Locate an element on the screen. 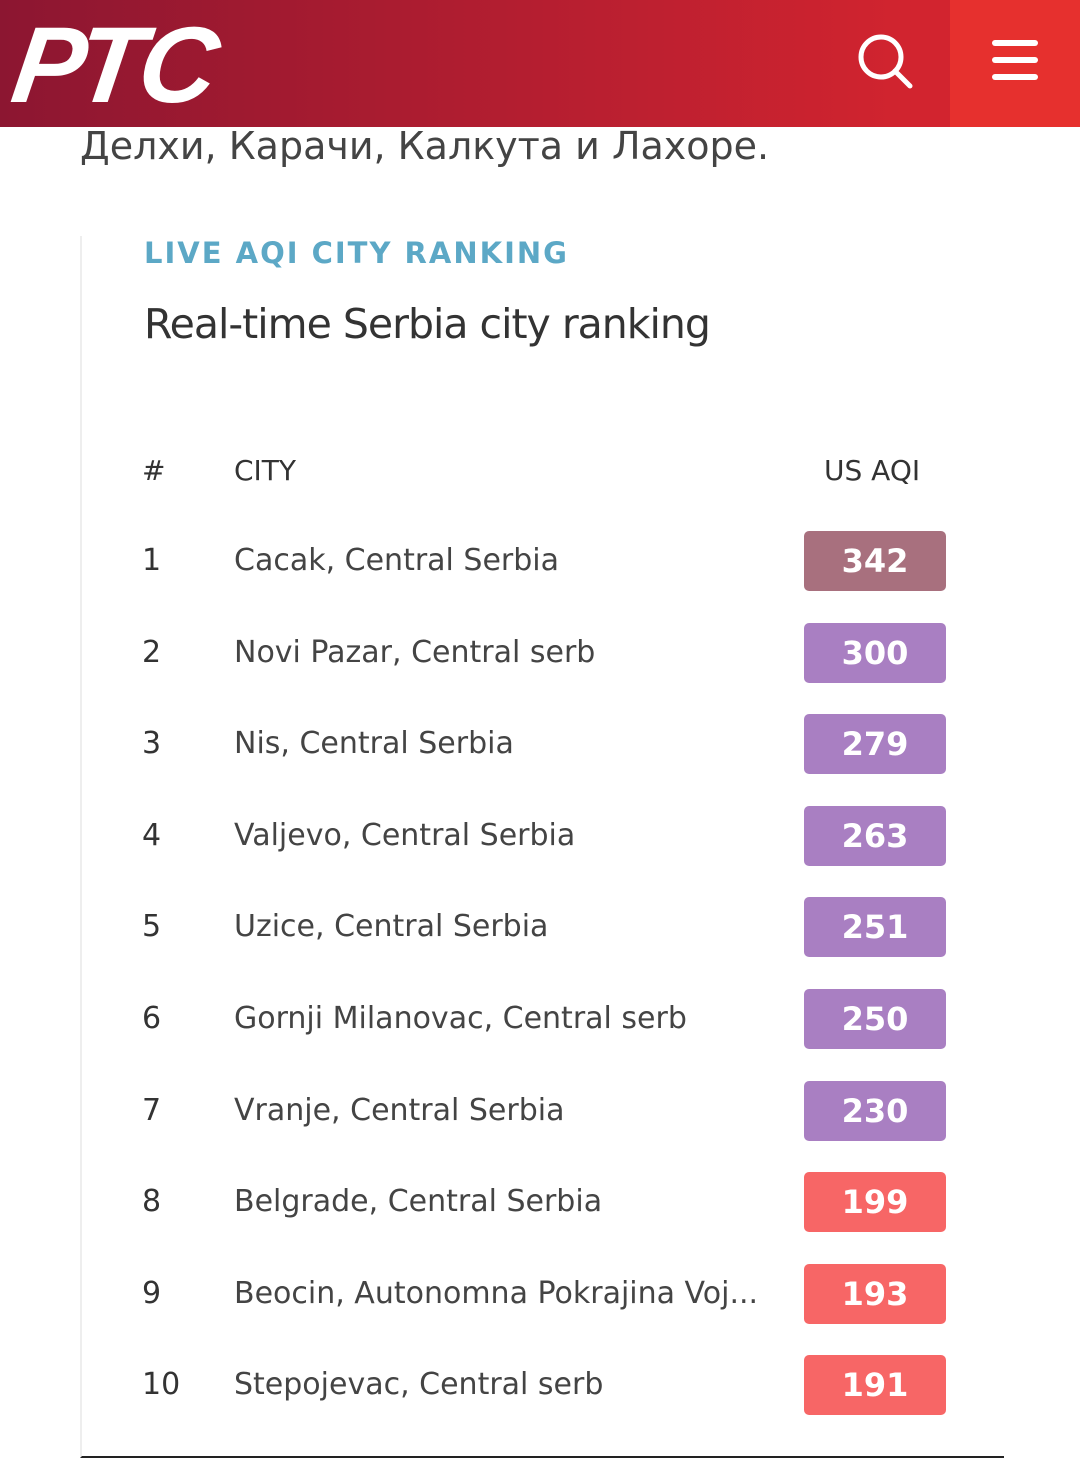 This screenshot has width=1080, height=1458. rank: 2 is located at coordinates (152, 652).